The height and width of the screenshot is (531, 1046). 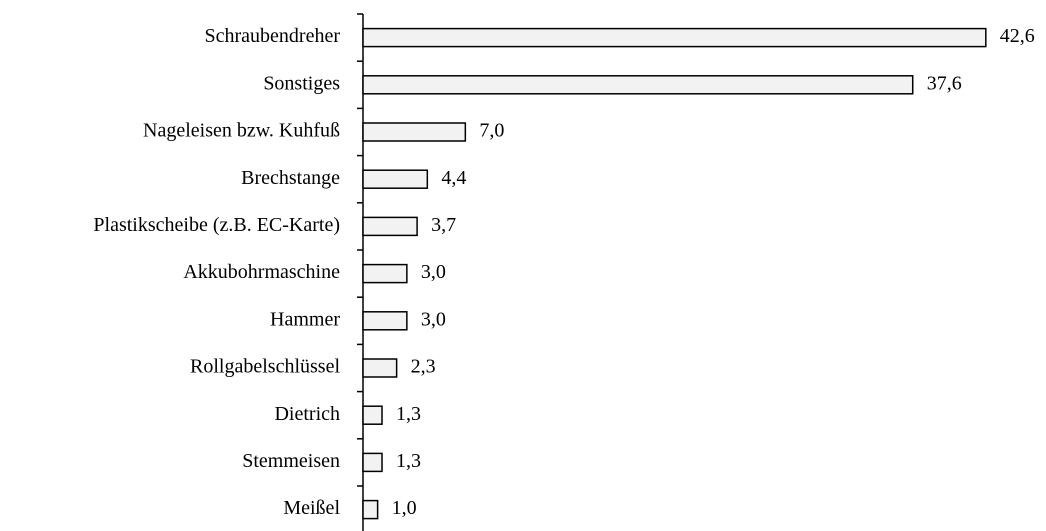 What do you see at coordinates (291, 461) in the screenshot?
I see `category-label: Stemmeisen` at bounding box center [291, 461].